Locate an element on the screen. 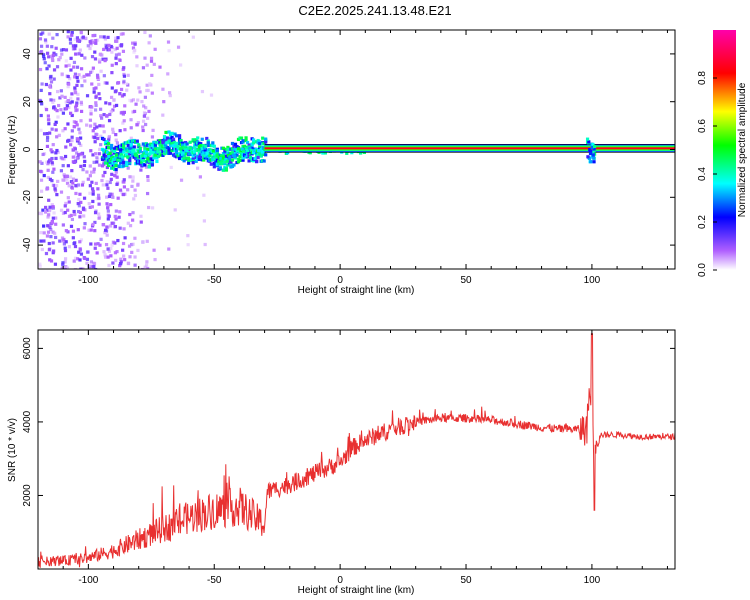 The height and width of the screenshot is (600, 750). spectrogram-y-label: Frequency (Hz) is located at coordinates (12, 150).